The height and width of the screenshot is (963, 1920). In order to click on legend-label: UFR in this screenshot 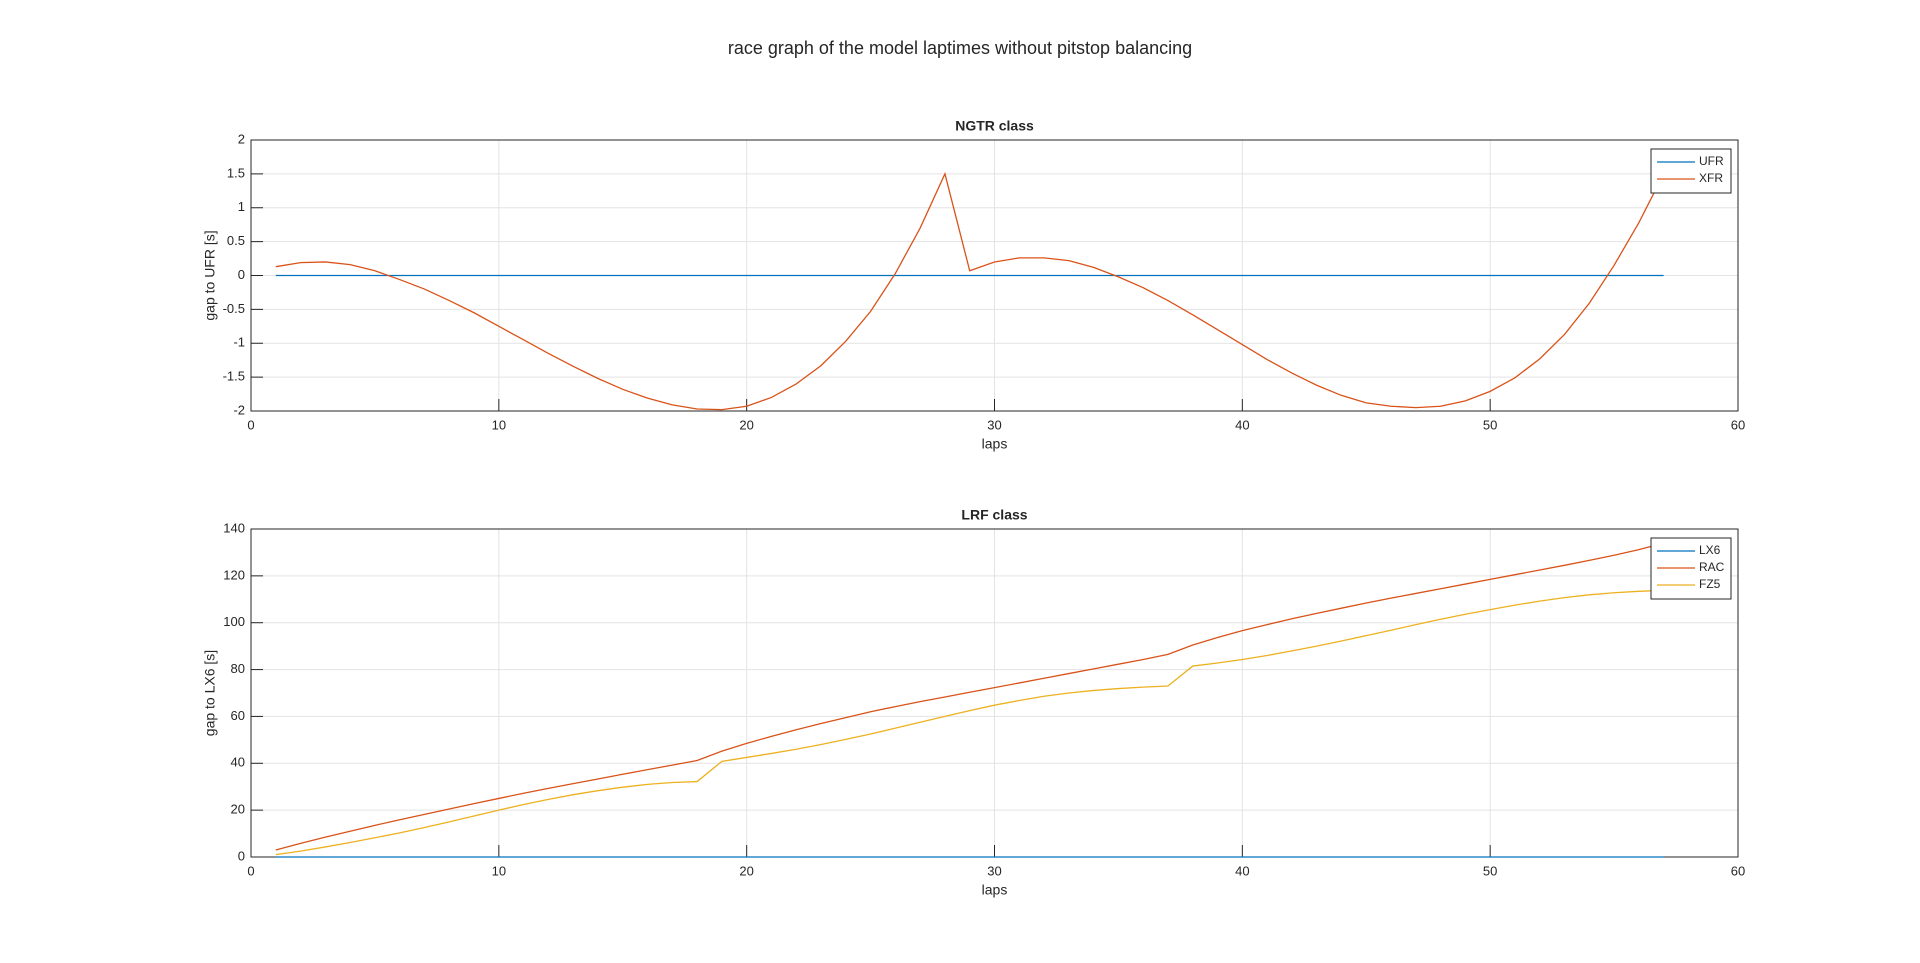, I will do `click(1711, 161)`.